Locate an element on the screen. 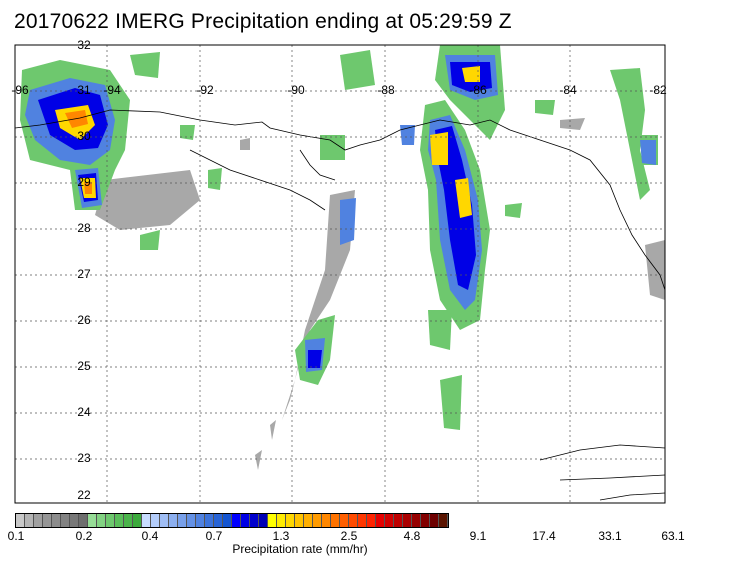 The image size is (747, 571). lon-label: -82 is located at coordinates (658, 90).